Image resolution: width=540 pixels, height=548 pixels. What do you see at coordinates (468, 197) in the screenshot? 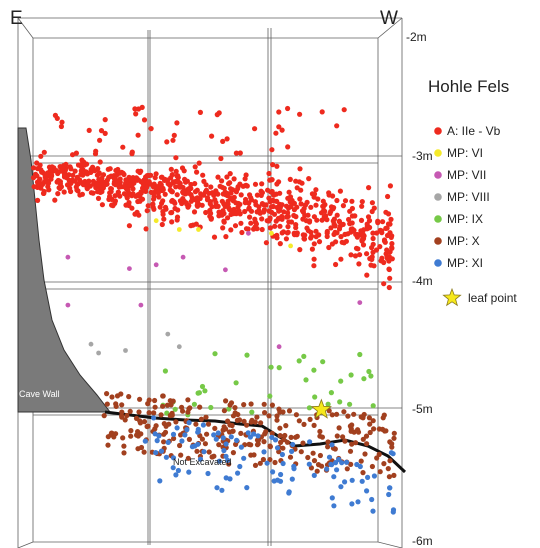
I see `legend-label: MP: VIII` at bounding box center [468, 197].